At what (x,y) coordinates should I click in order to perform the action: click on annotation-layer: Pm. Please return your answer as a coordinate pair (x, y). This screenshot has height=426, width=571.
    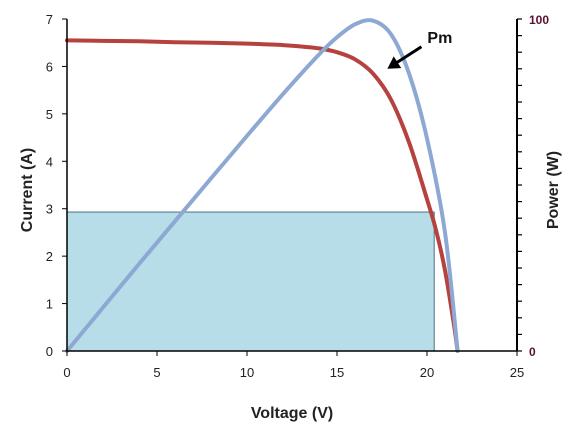
    Looking at the image, I should click on (419, 49).